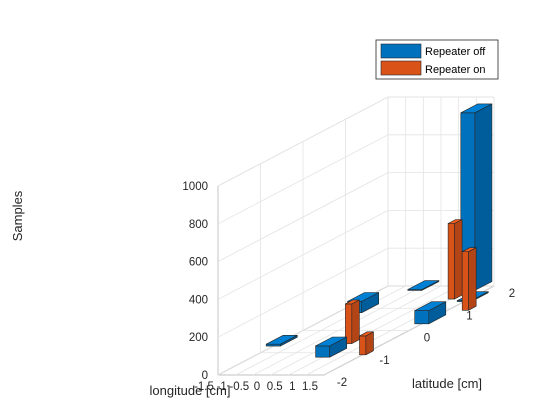 This screenshot has height=420, width=560. What do you see at coordinates (198, 338) in the screenshot?
I see `z-tick-label: 200` at bounding box center [198, 338].